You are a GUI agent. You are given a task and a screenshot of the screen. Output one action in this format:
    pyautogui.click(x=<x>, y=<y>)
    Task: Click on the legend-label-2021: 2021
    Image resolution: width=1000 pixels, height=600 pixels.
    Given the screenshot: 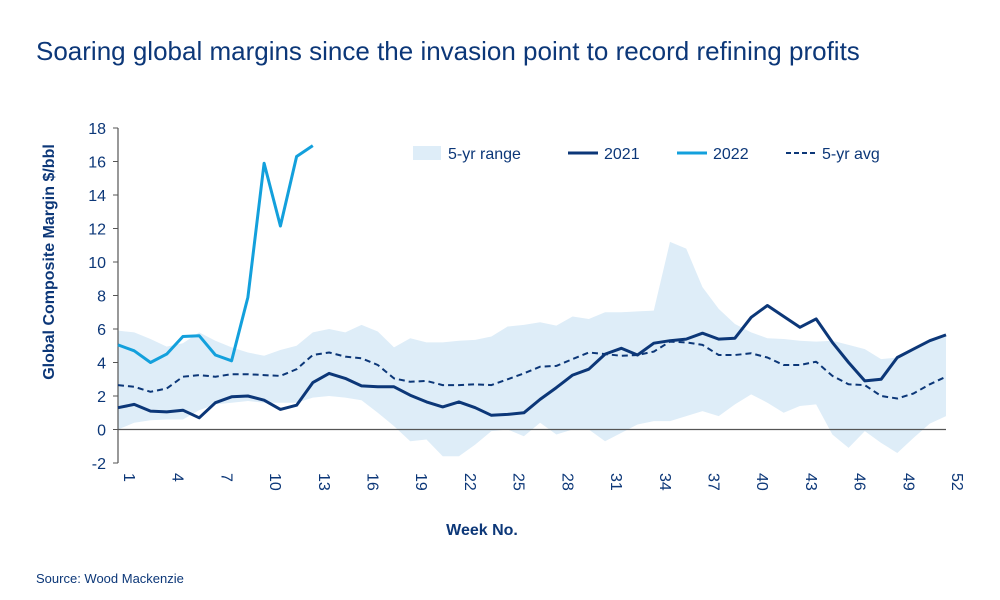 What is the action you would take?
    pyautogui.click(x=622, y=154)
    